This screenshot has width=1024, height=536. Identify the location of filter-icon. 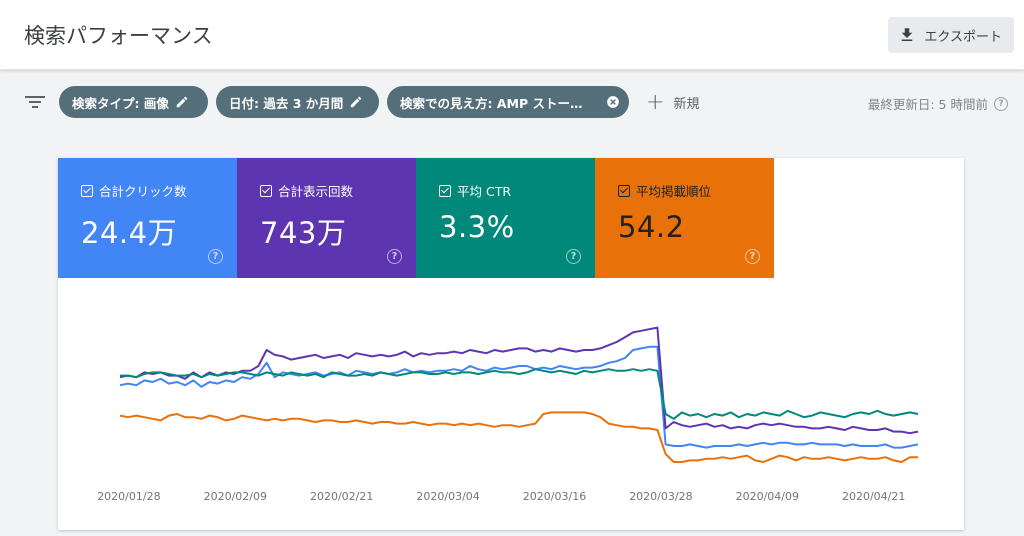
(35, 102).